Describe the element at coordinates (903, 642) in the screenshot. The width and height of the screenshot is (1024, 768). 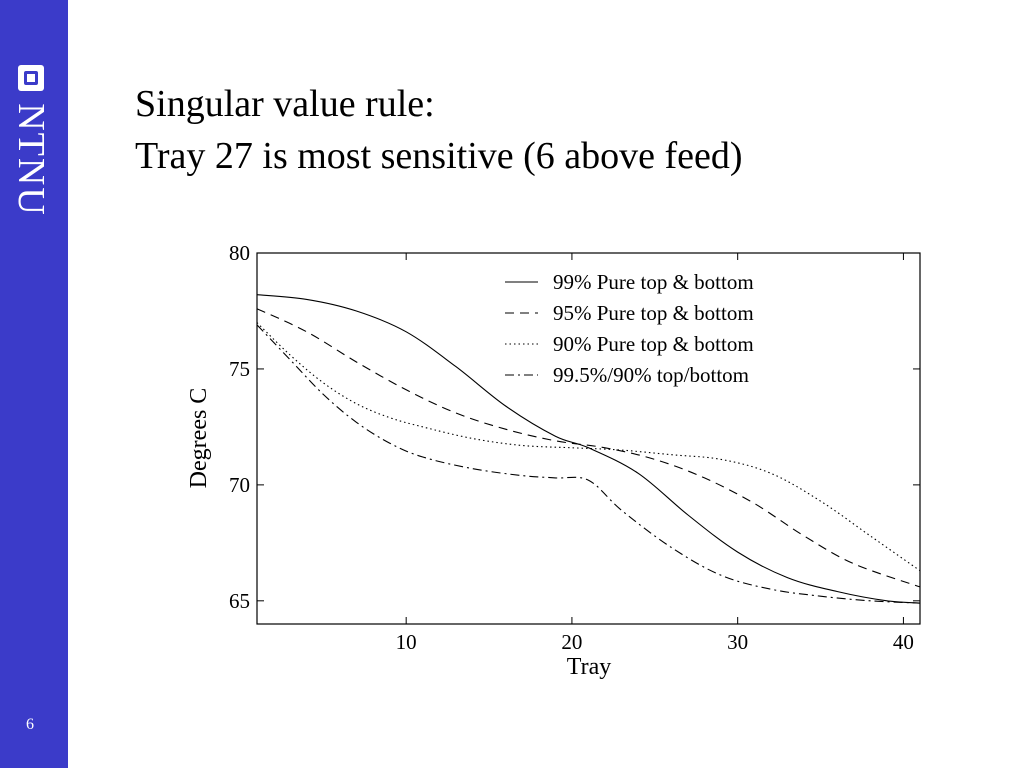
I see `x-tick-label: 40` at that location.